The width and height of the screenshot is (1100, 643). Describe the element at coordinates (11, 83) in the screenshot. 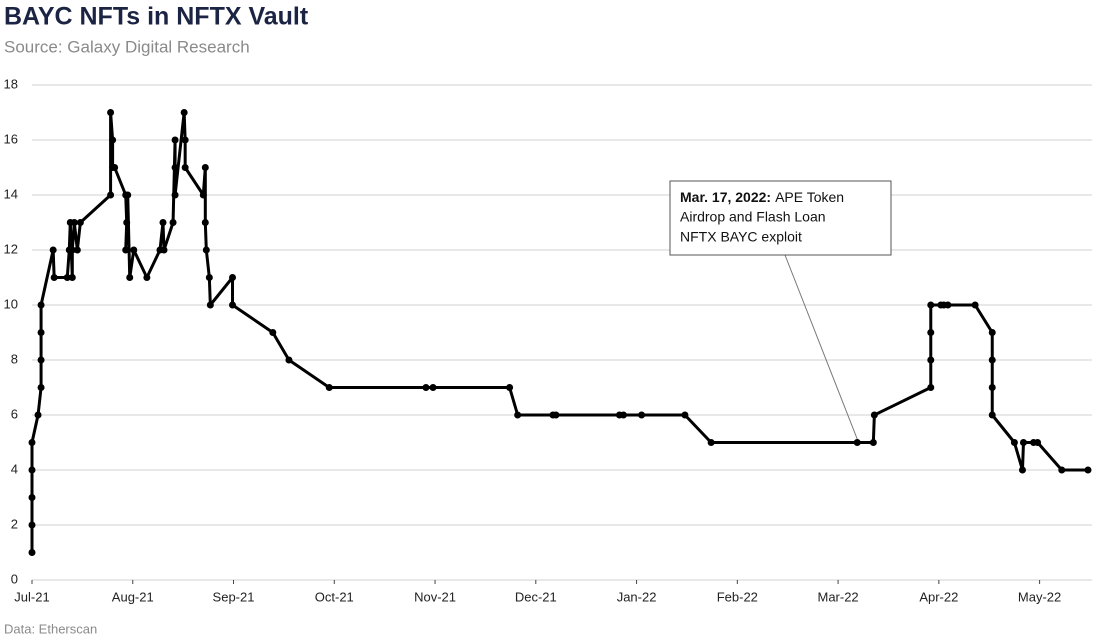

I see `y-tick-label: 18` at that location.